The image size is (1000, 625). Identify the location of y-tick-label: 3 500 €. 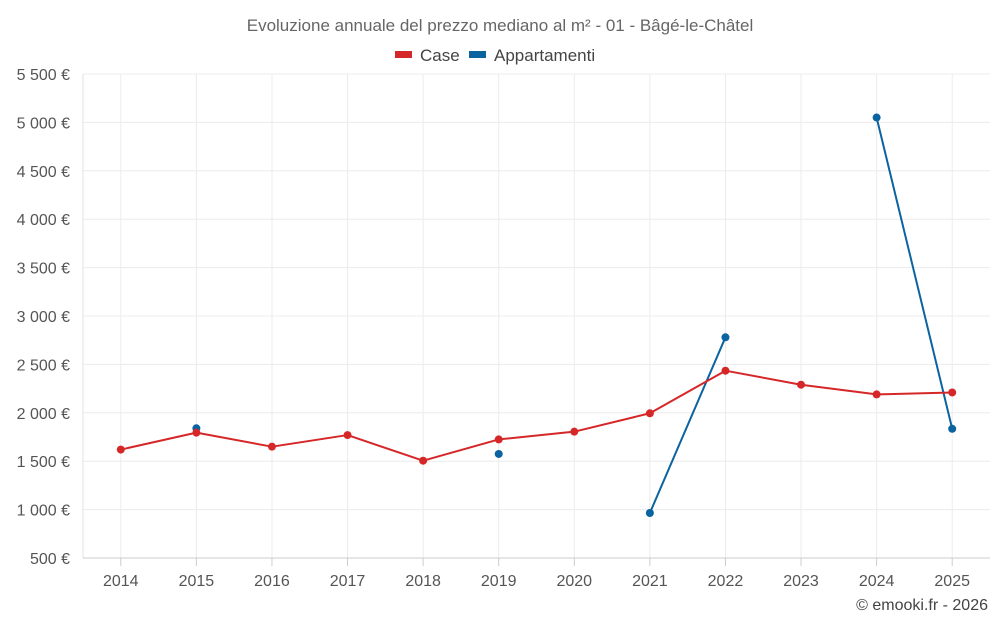
(43, 269).